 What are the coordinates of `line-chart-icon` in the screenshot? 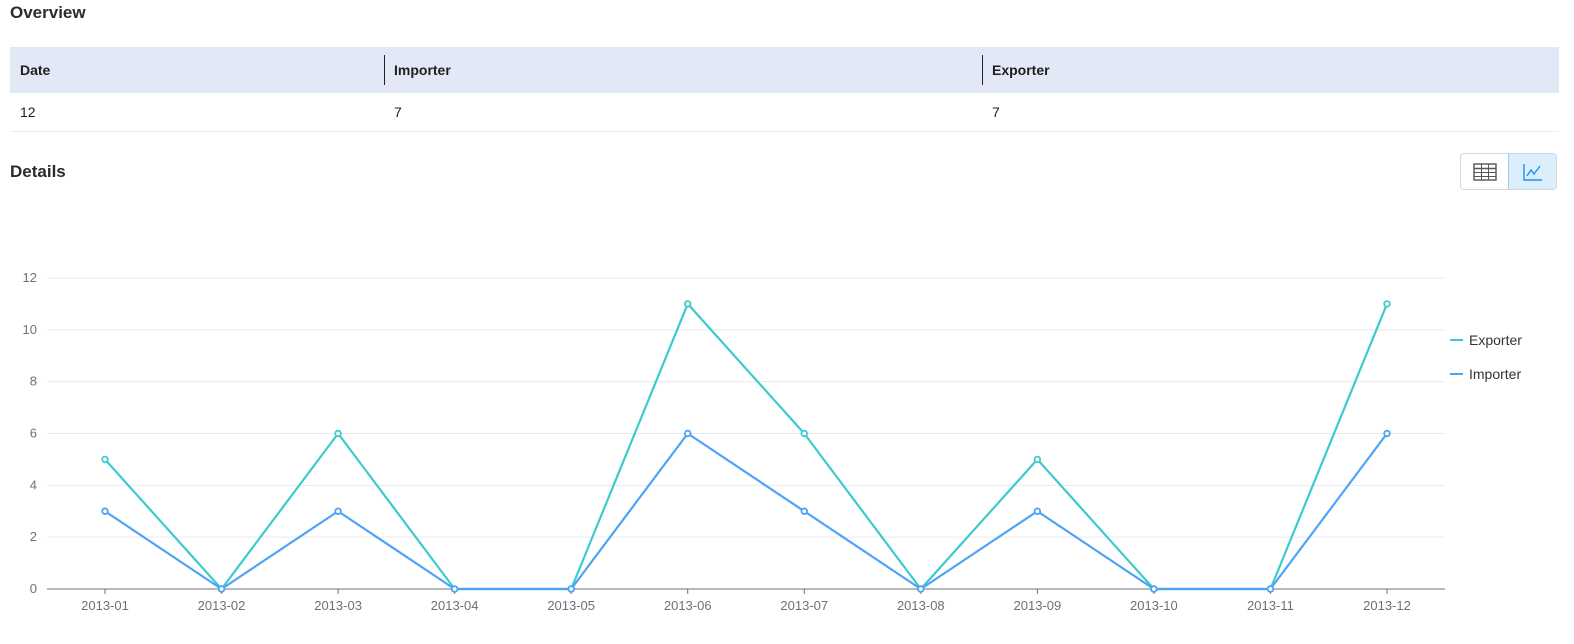 It's located at (1532, 172).